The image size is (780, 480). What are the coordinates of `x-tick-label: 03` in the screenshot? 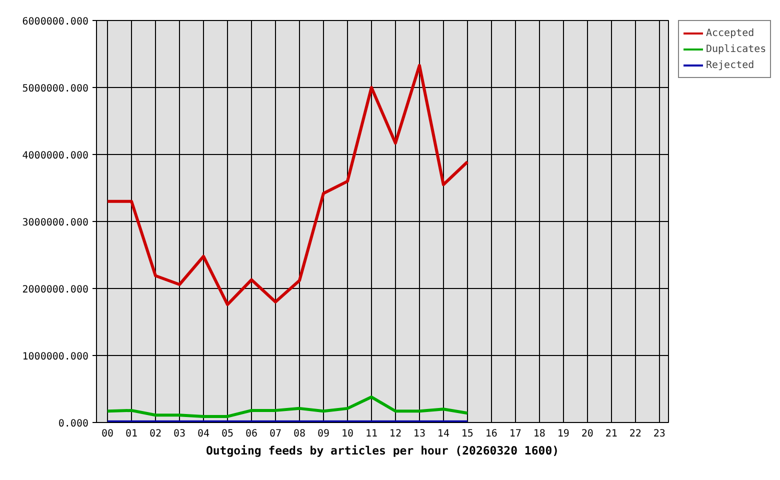 It's located at (179, 434).